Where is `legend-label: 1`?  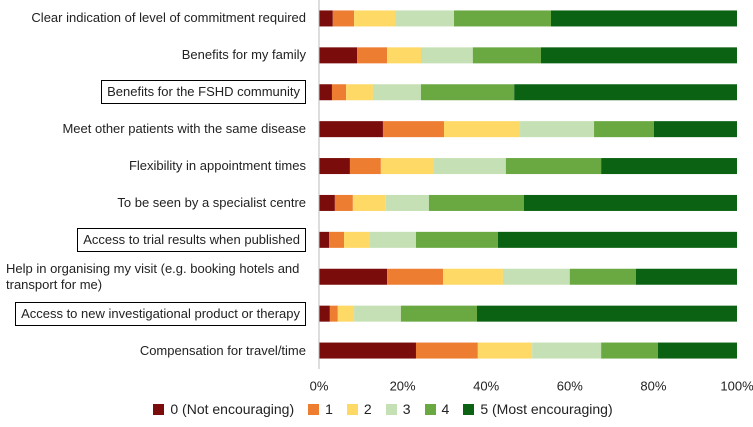 legend-label: 1 is located at coordinates (329, 409).